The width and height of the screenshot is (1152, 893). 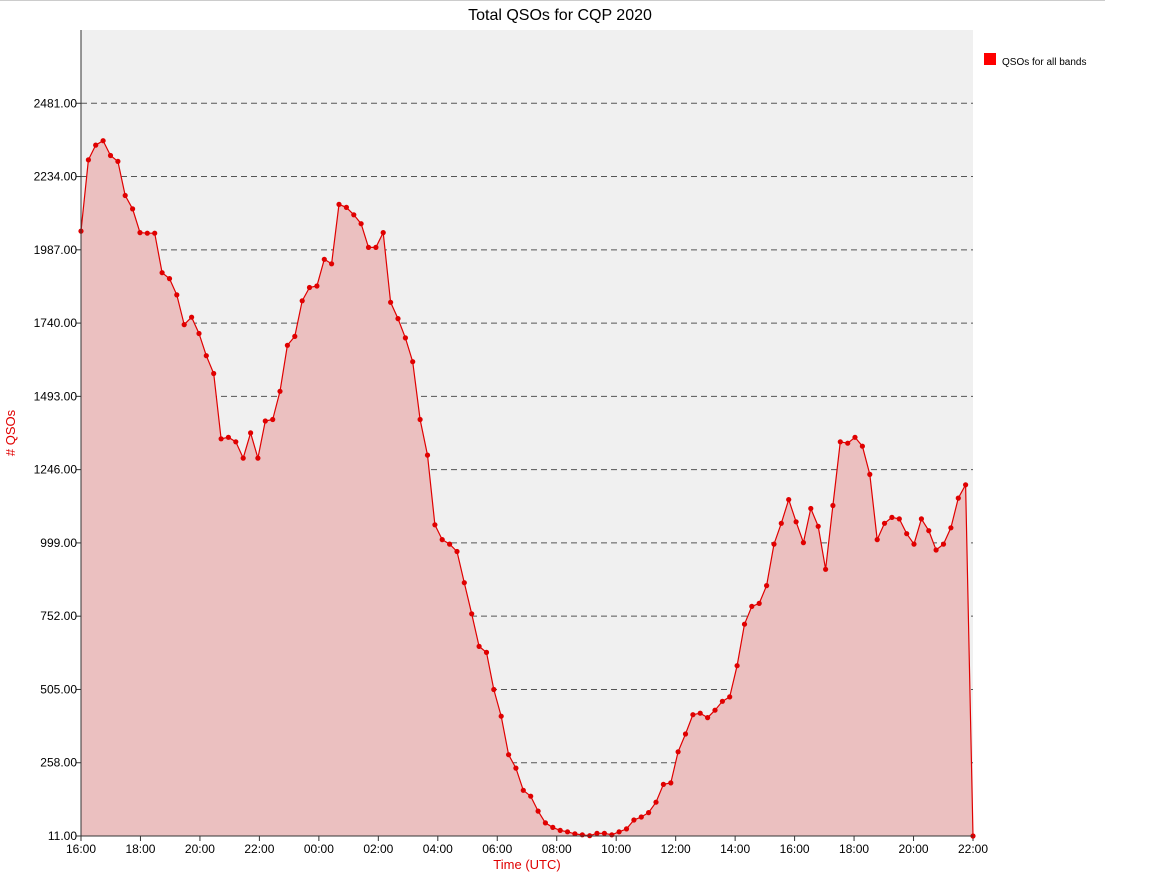 I want to click on y-tick-label: 258.00, so click(x=58, y=763).